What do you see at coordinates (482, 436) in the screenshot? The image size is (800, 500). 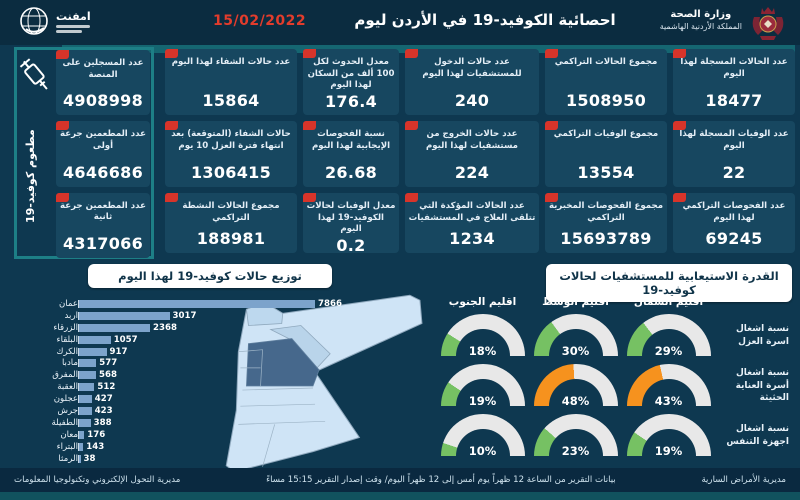 I see `gauge-cell: 10%` at bounding box center [482, 436].